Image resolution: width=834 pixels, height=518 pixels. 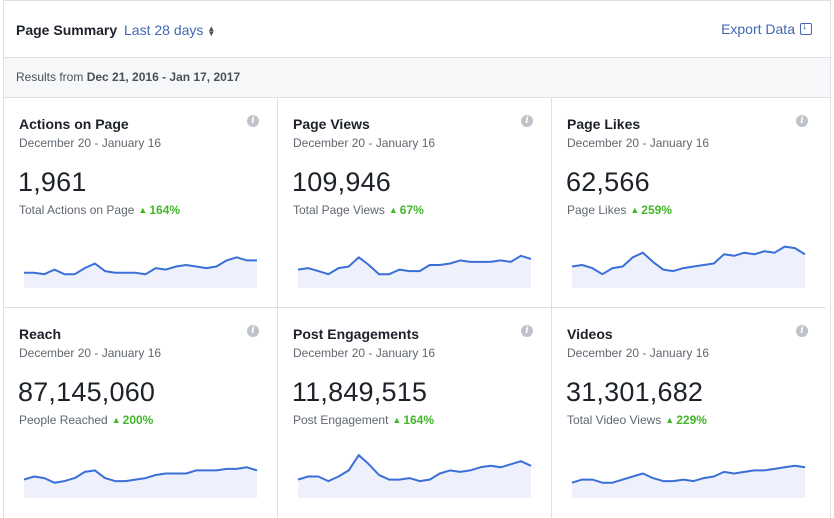 I want to click on change-indicator: ▲ 67%, so click(x=406, y=210).